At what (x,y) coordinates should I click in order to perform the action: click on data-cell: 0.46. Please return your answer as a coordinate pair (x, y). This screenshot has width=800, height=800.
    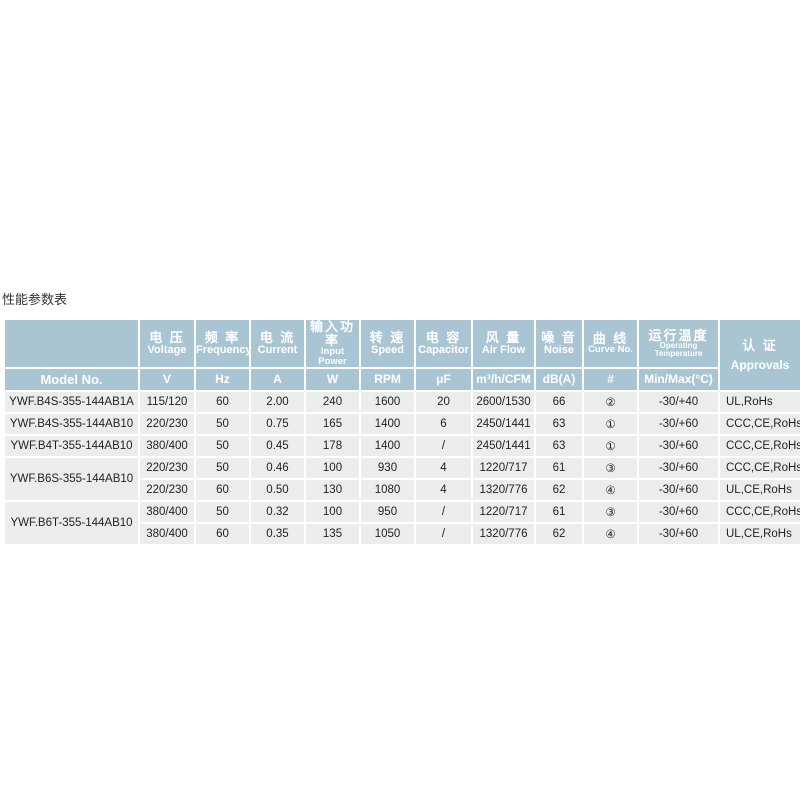
    Looking at the image, I should click on (277, 468).